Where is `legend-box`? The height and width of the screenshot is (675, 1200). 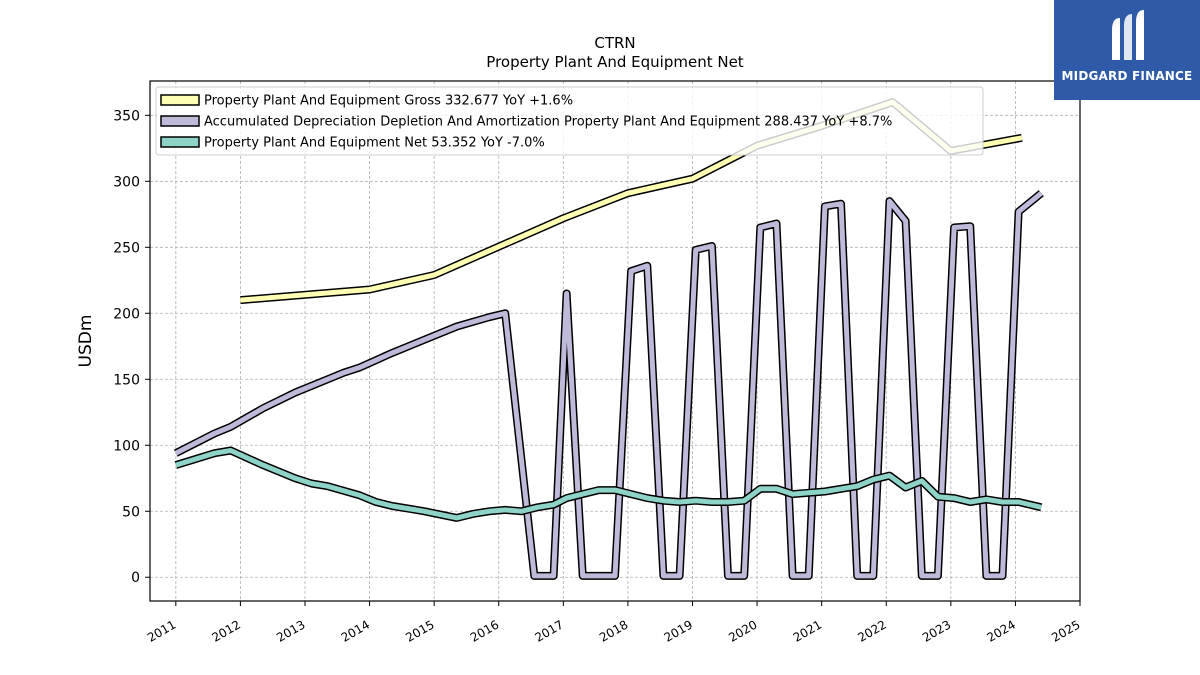 legend-box is located at coordinates (569, 121).